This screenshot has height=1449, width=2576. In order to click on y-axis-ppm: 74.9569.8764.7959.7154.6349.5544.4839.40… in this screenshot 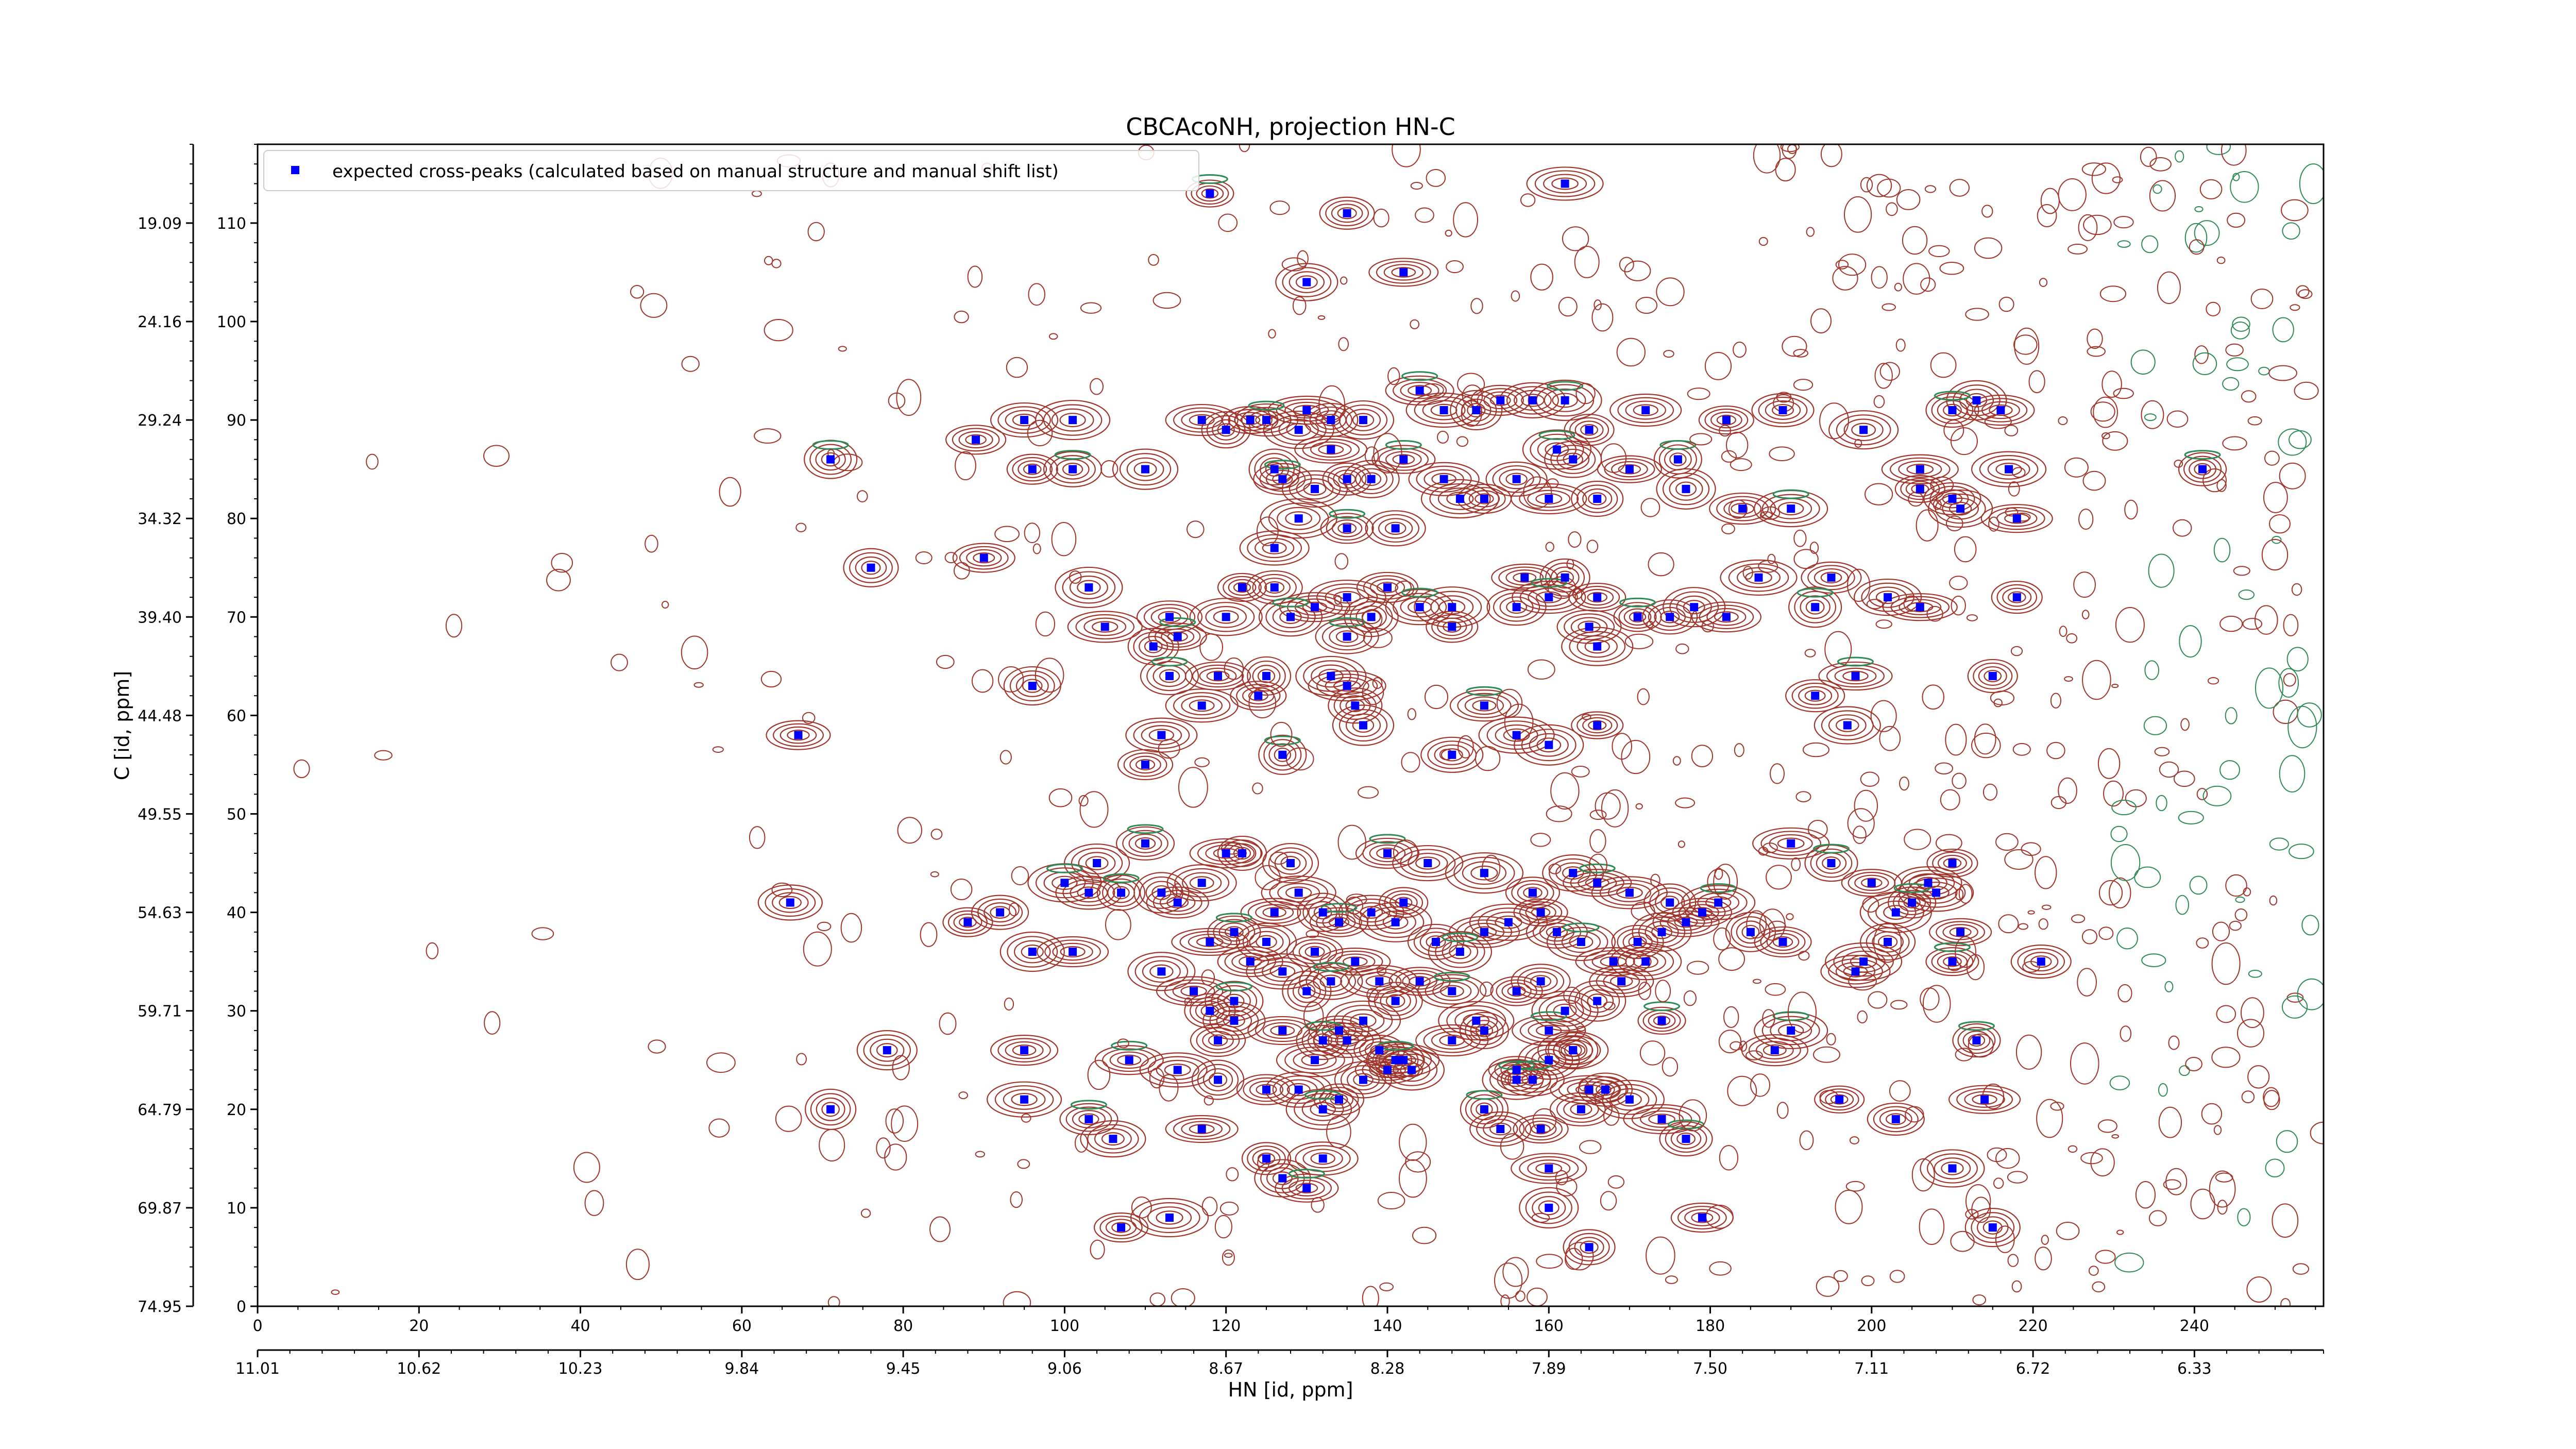, I will do `click(166, 730)`.